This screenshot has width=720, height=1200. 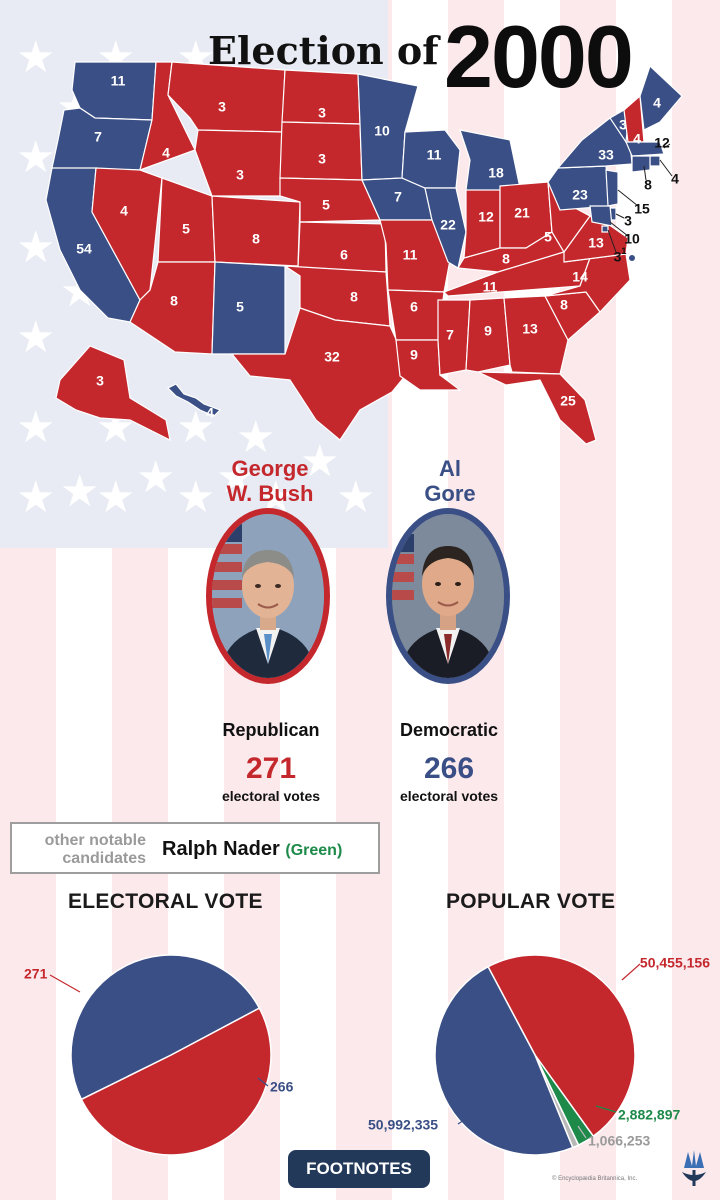 I want to click on nader-entry: Ralph Nader (Green), so click(x=252, y=849).